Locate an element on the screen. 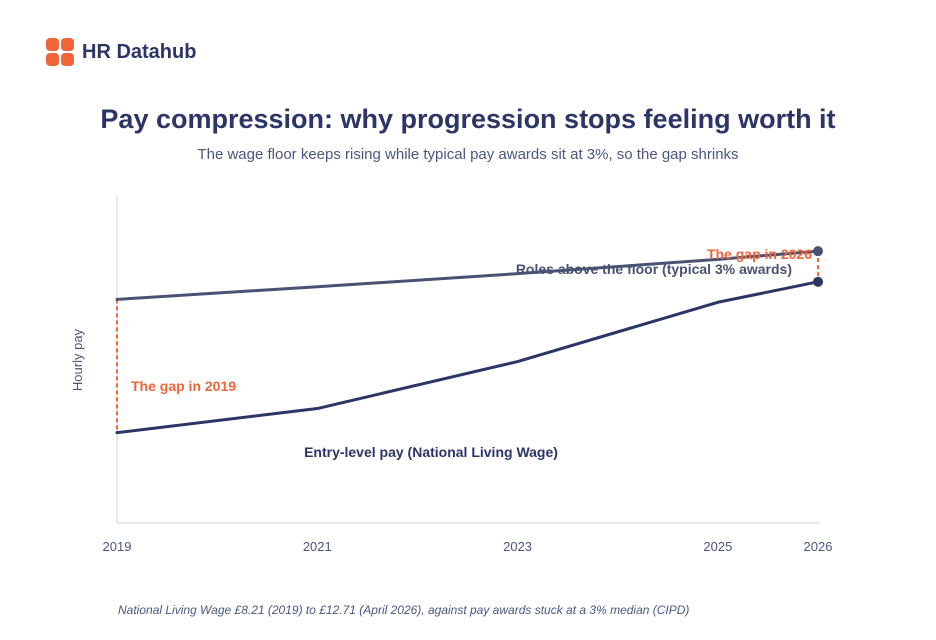 The height and width of the screenshot is (640, 936). x-tick-label: 2026 is located at coordinates (818, 546).